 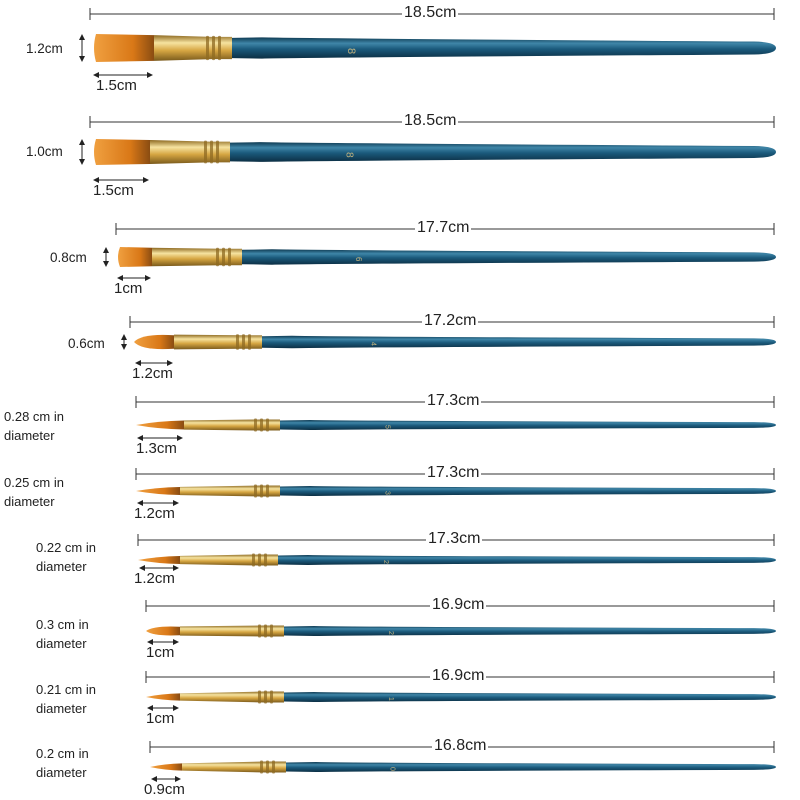 I want to click on handle-number: 4, so click(x=373, y=344).